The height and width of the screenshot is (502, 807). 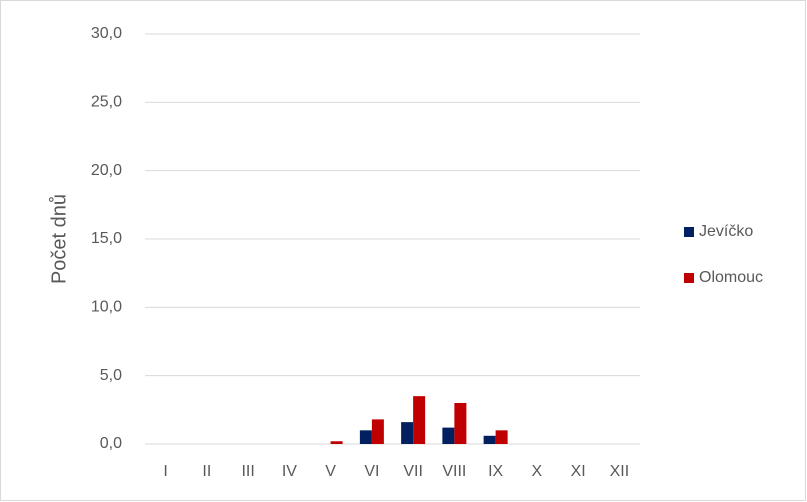 I want to click on x-tick-label: XII, so click(x=620, y=471).